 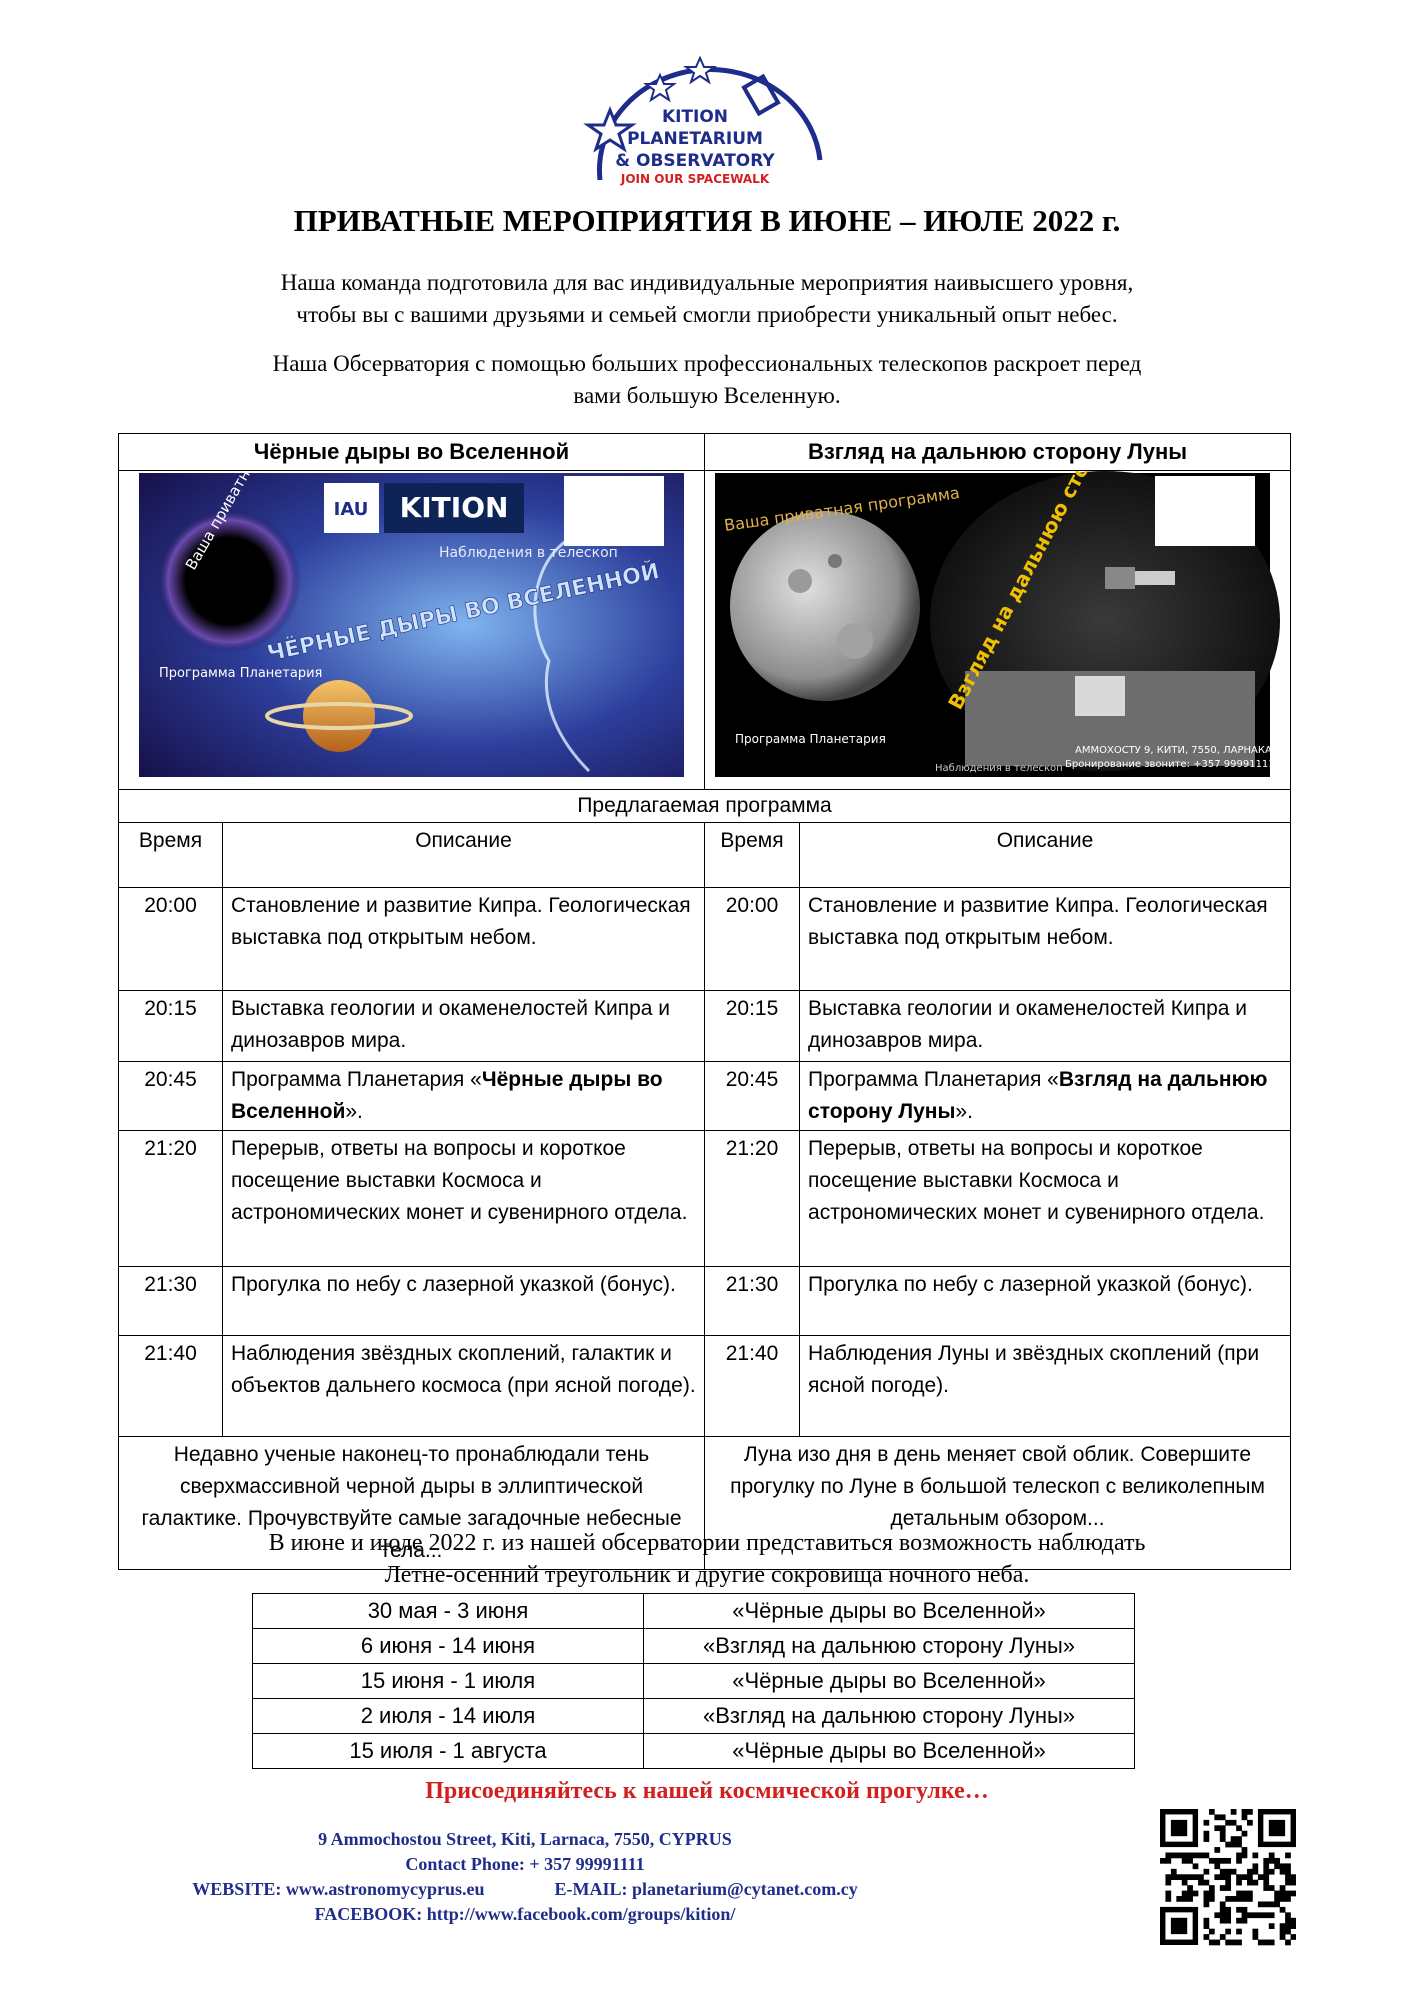 I want to click on qr-code, so click(x=1228, y=1877).